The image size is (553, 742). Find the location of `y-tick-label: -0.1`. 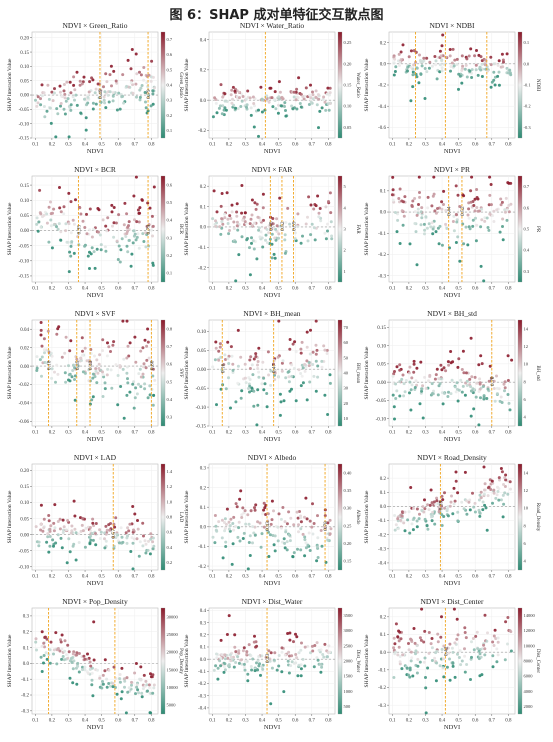

y-tick-label: -0.1 is located at coordinates (202, 672).